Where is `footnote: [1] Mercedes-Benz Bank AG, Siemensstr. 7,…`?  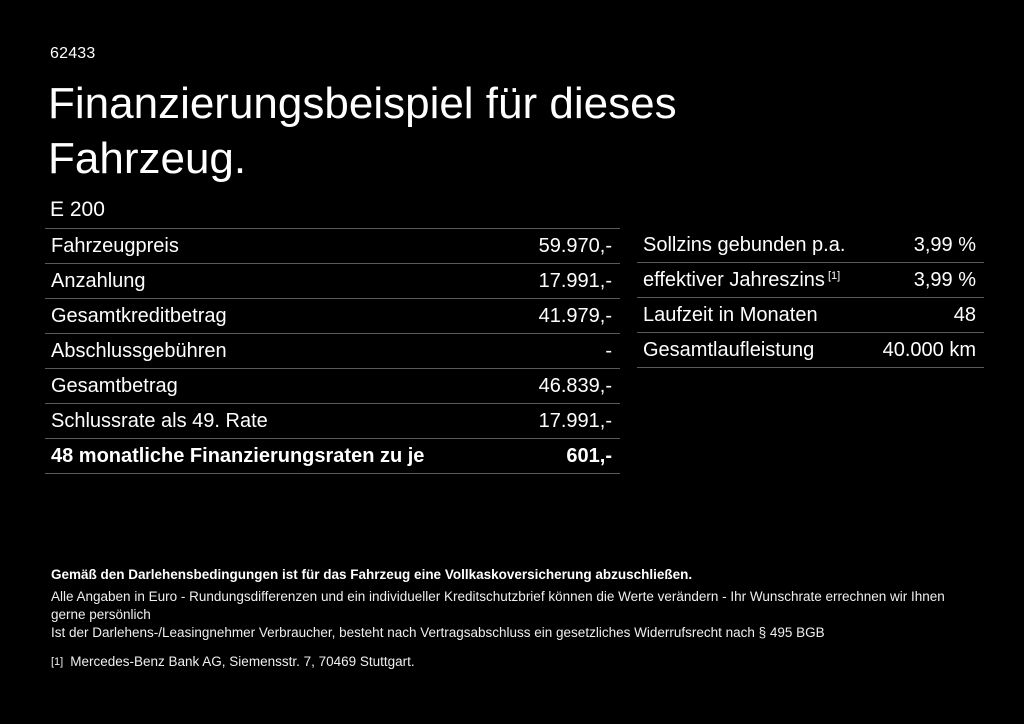 footnote: [1] Mercedes-Benz Bank AG, Siemensstr. 7,… is located at coordinates (516, 662).